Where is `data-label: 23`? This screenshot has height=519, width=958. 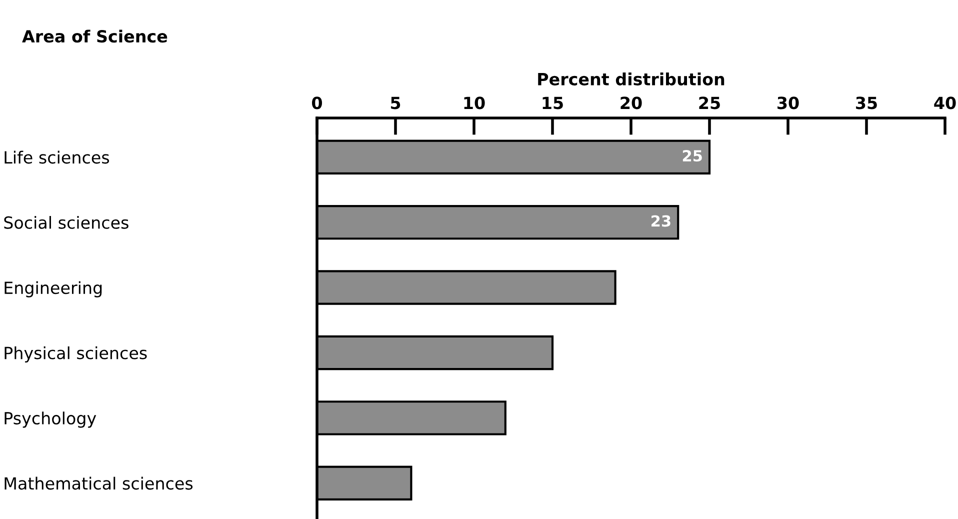 data-label: 23 is located at coordinates (661, 221).